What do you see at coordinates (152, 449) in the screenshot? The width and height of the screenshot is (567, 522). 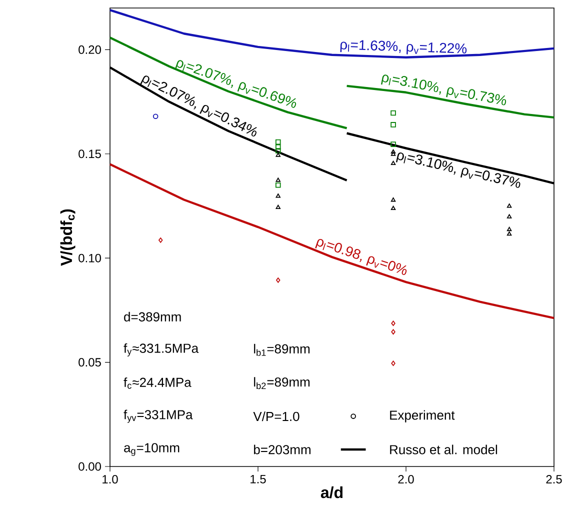 I see `annotation: a$_{g}$=10mm` at bounding box center [152, 449].